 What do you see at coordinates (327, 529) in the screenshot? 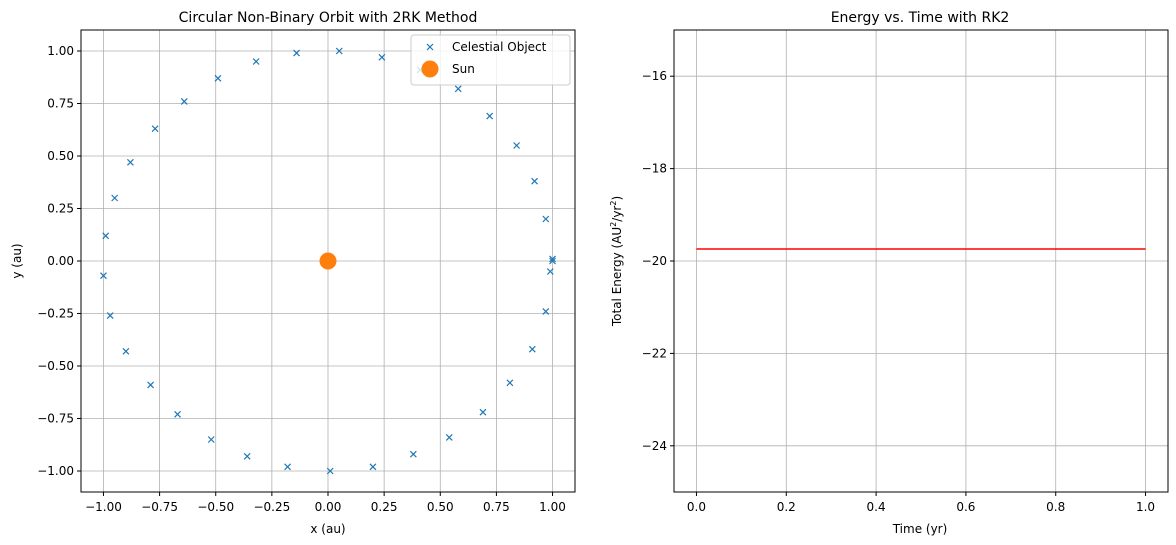
I see `orbit-x-axis-label: x (au)` at bounding box center [327, 529].